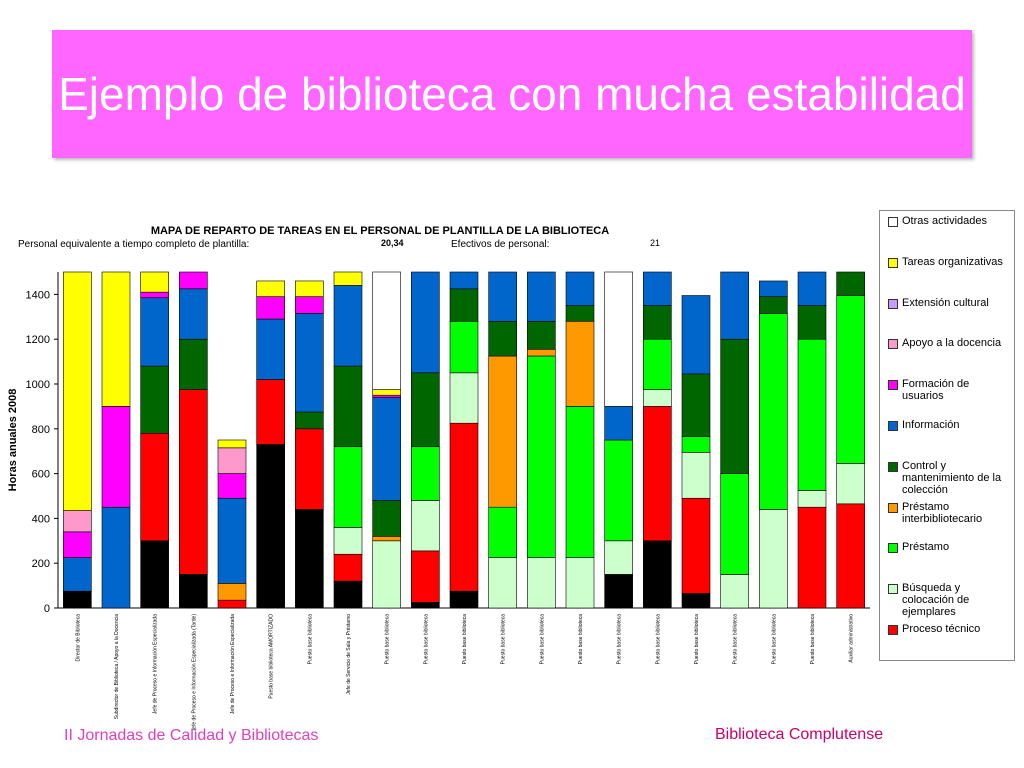  What do you see at coordinates (500, 244) in the screenshot?
I see `header-label: Efectivos de personal:` at bounding box center [500, 244].